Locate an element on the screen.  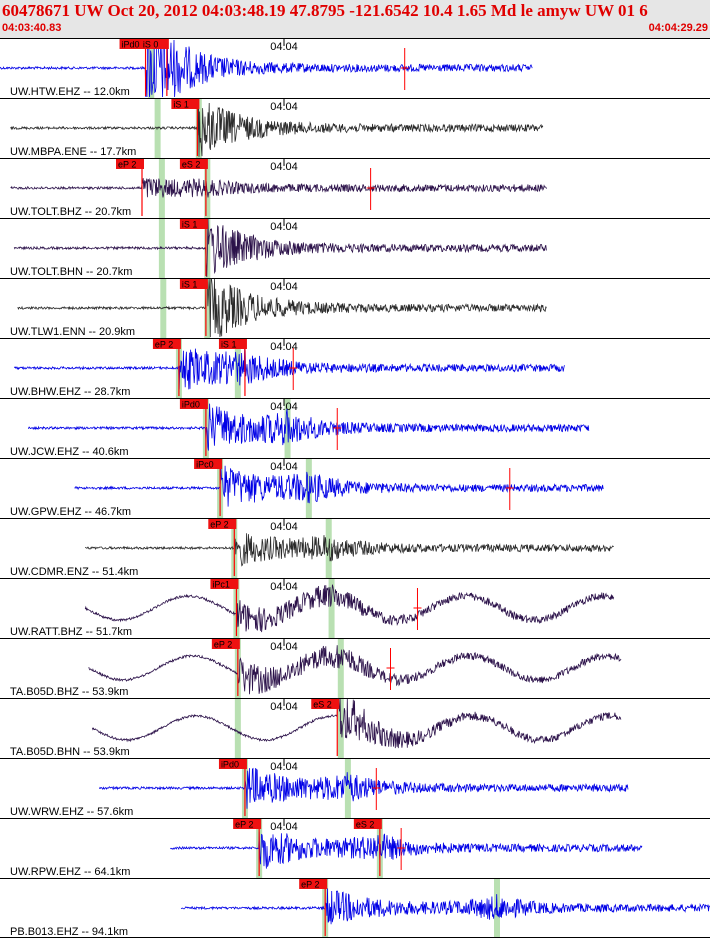
station-label: UW.TLW1.ENN -- 20.9km is located at coordinates (72, 332).